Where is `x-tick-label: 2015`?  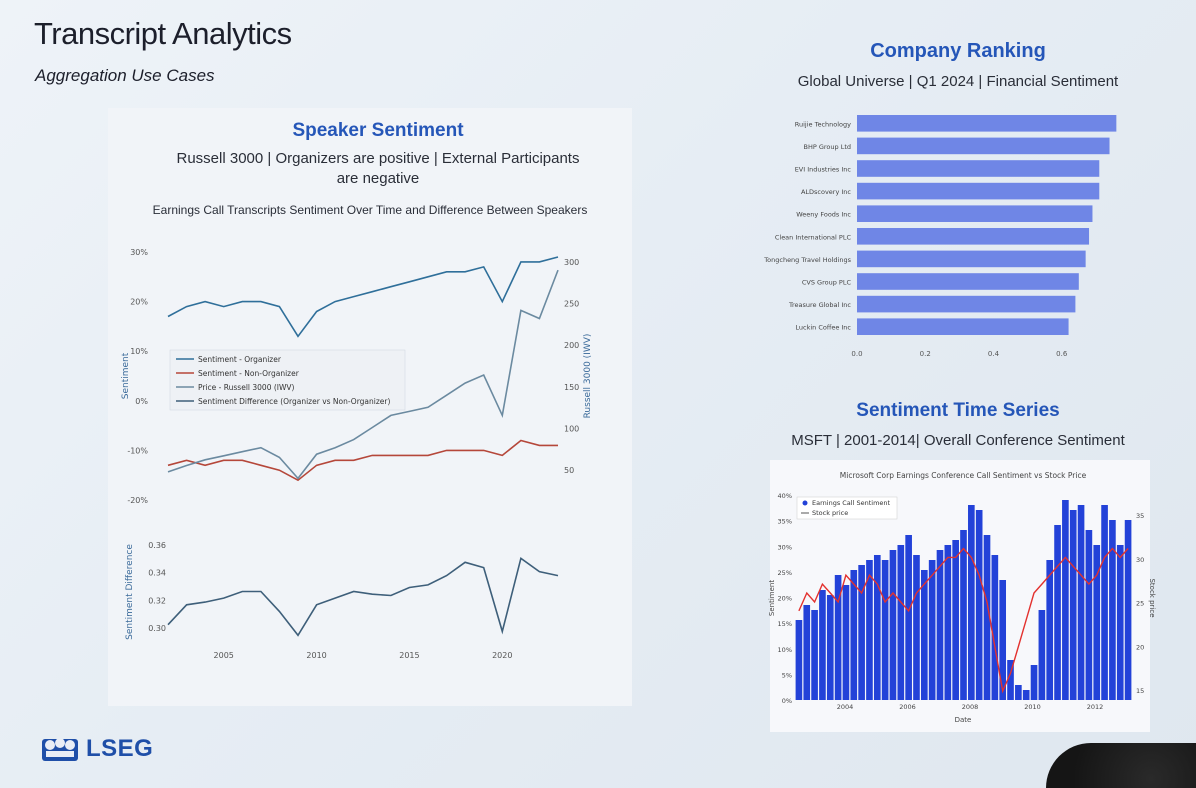 x-tick-label: 2015 is located at coordinates (409, 655).